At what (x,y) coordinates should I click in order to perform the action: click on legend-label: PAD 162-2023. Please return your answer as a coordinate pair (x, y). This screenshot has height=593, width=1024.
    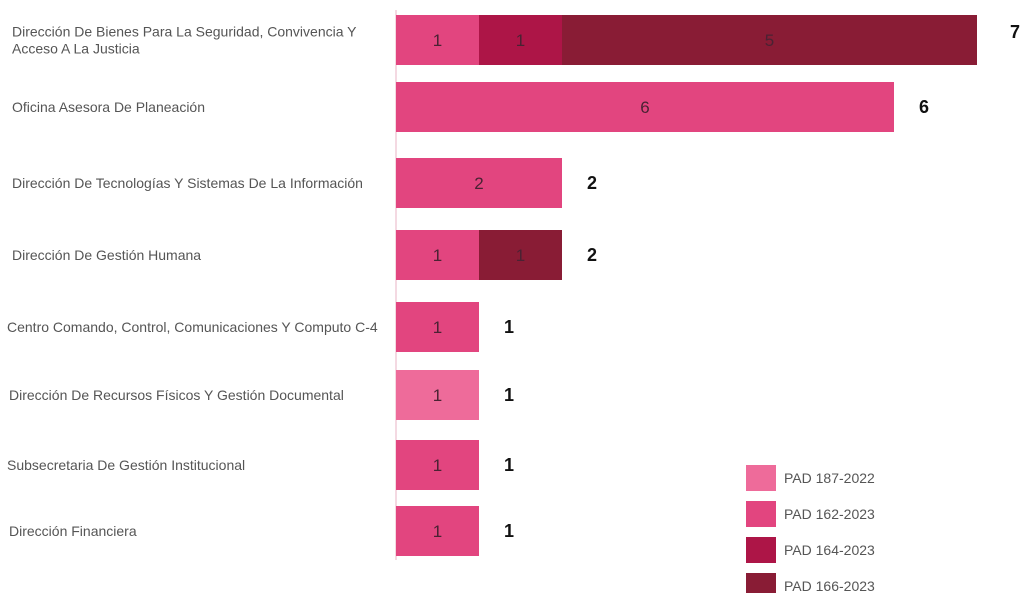
    Looking at the image, I should click on (829, 514).